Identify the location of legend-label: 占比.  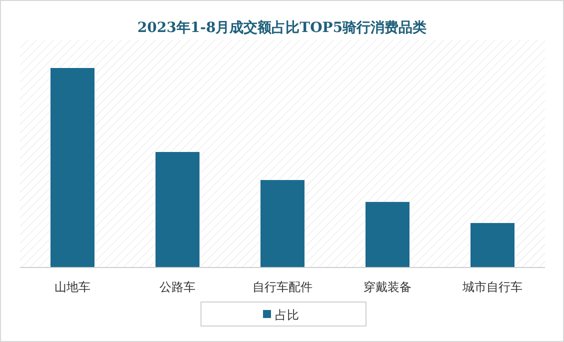
(287, 315).